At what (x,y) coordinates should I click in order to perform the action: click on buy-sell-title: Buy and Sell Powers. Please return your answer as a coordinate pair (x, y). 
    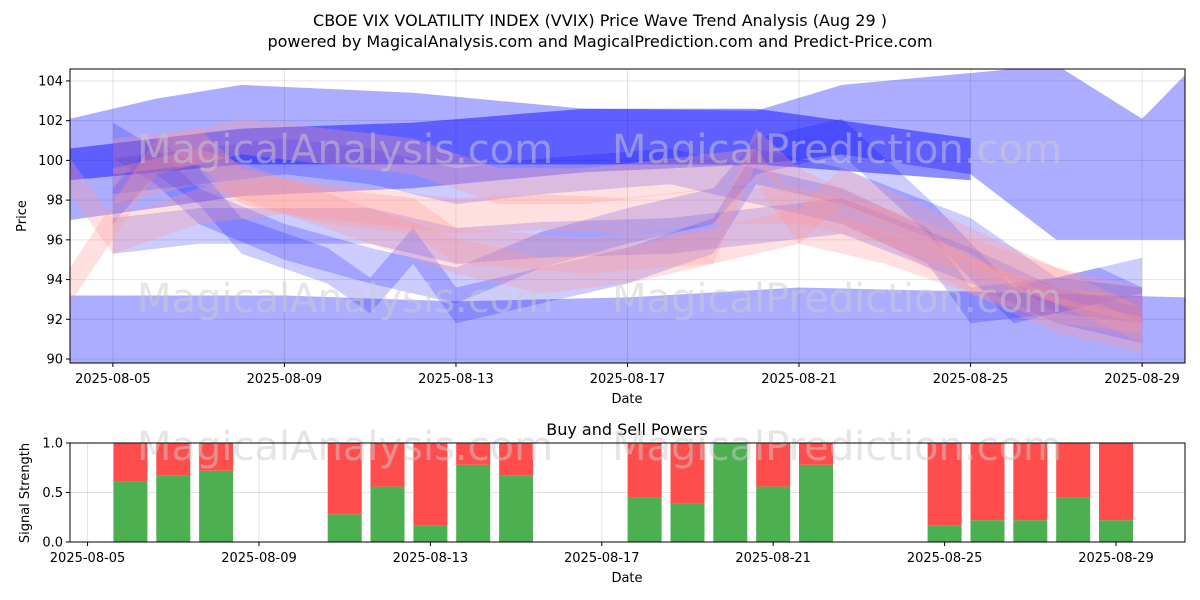
    Looking at the image, I should click on (627, 429).